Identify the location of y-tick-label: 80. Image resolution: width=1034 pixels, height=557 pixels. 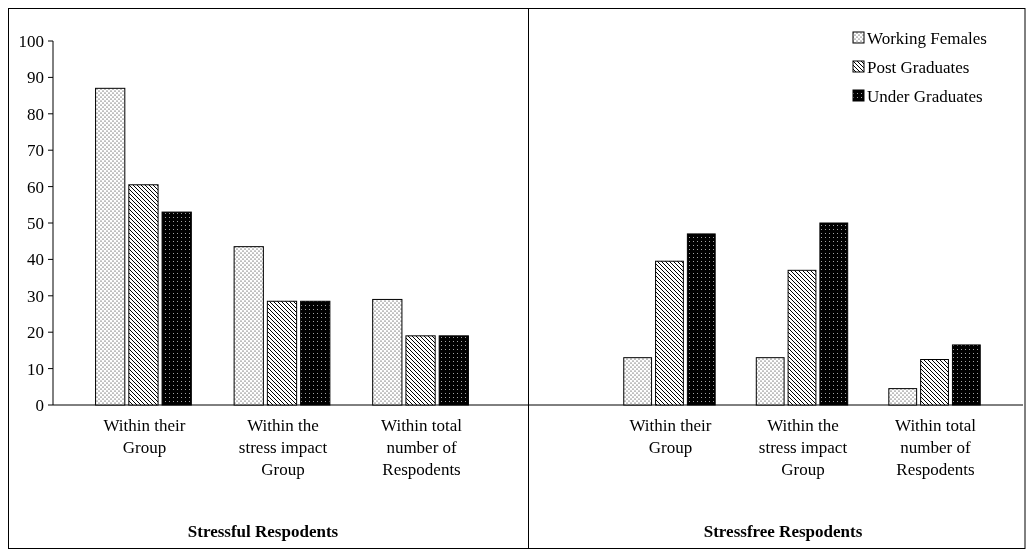
(35, 114).